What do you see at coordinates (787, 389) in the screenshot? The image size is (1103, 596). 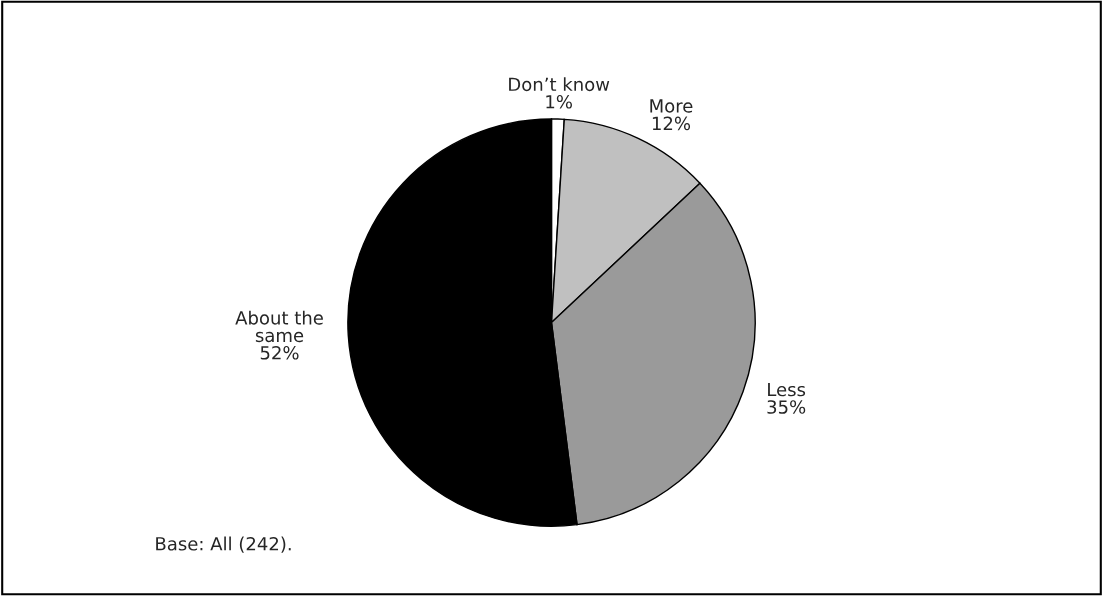 I see `slice-label: Less` at bounding box center [787, 389].